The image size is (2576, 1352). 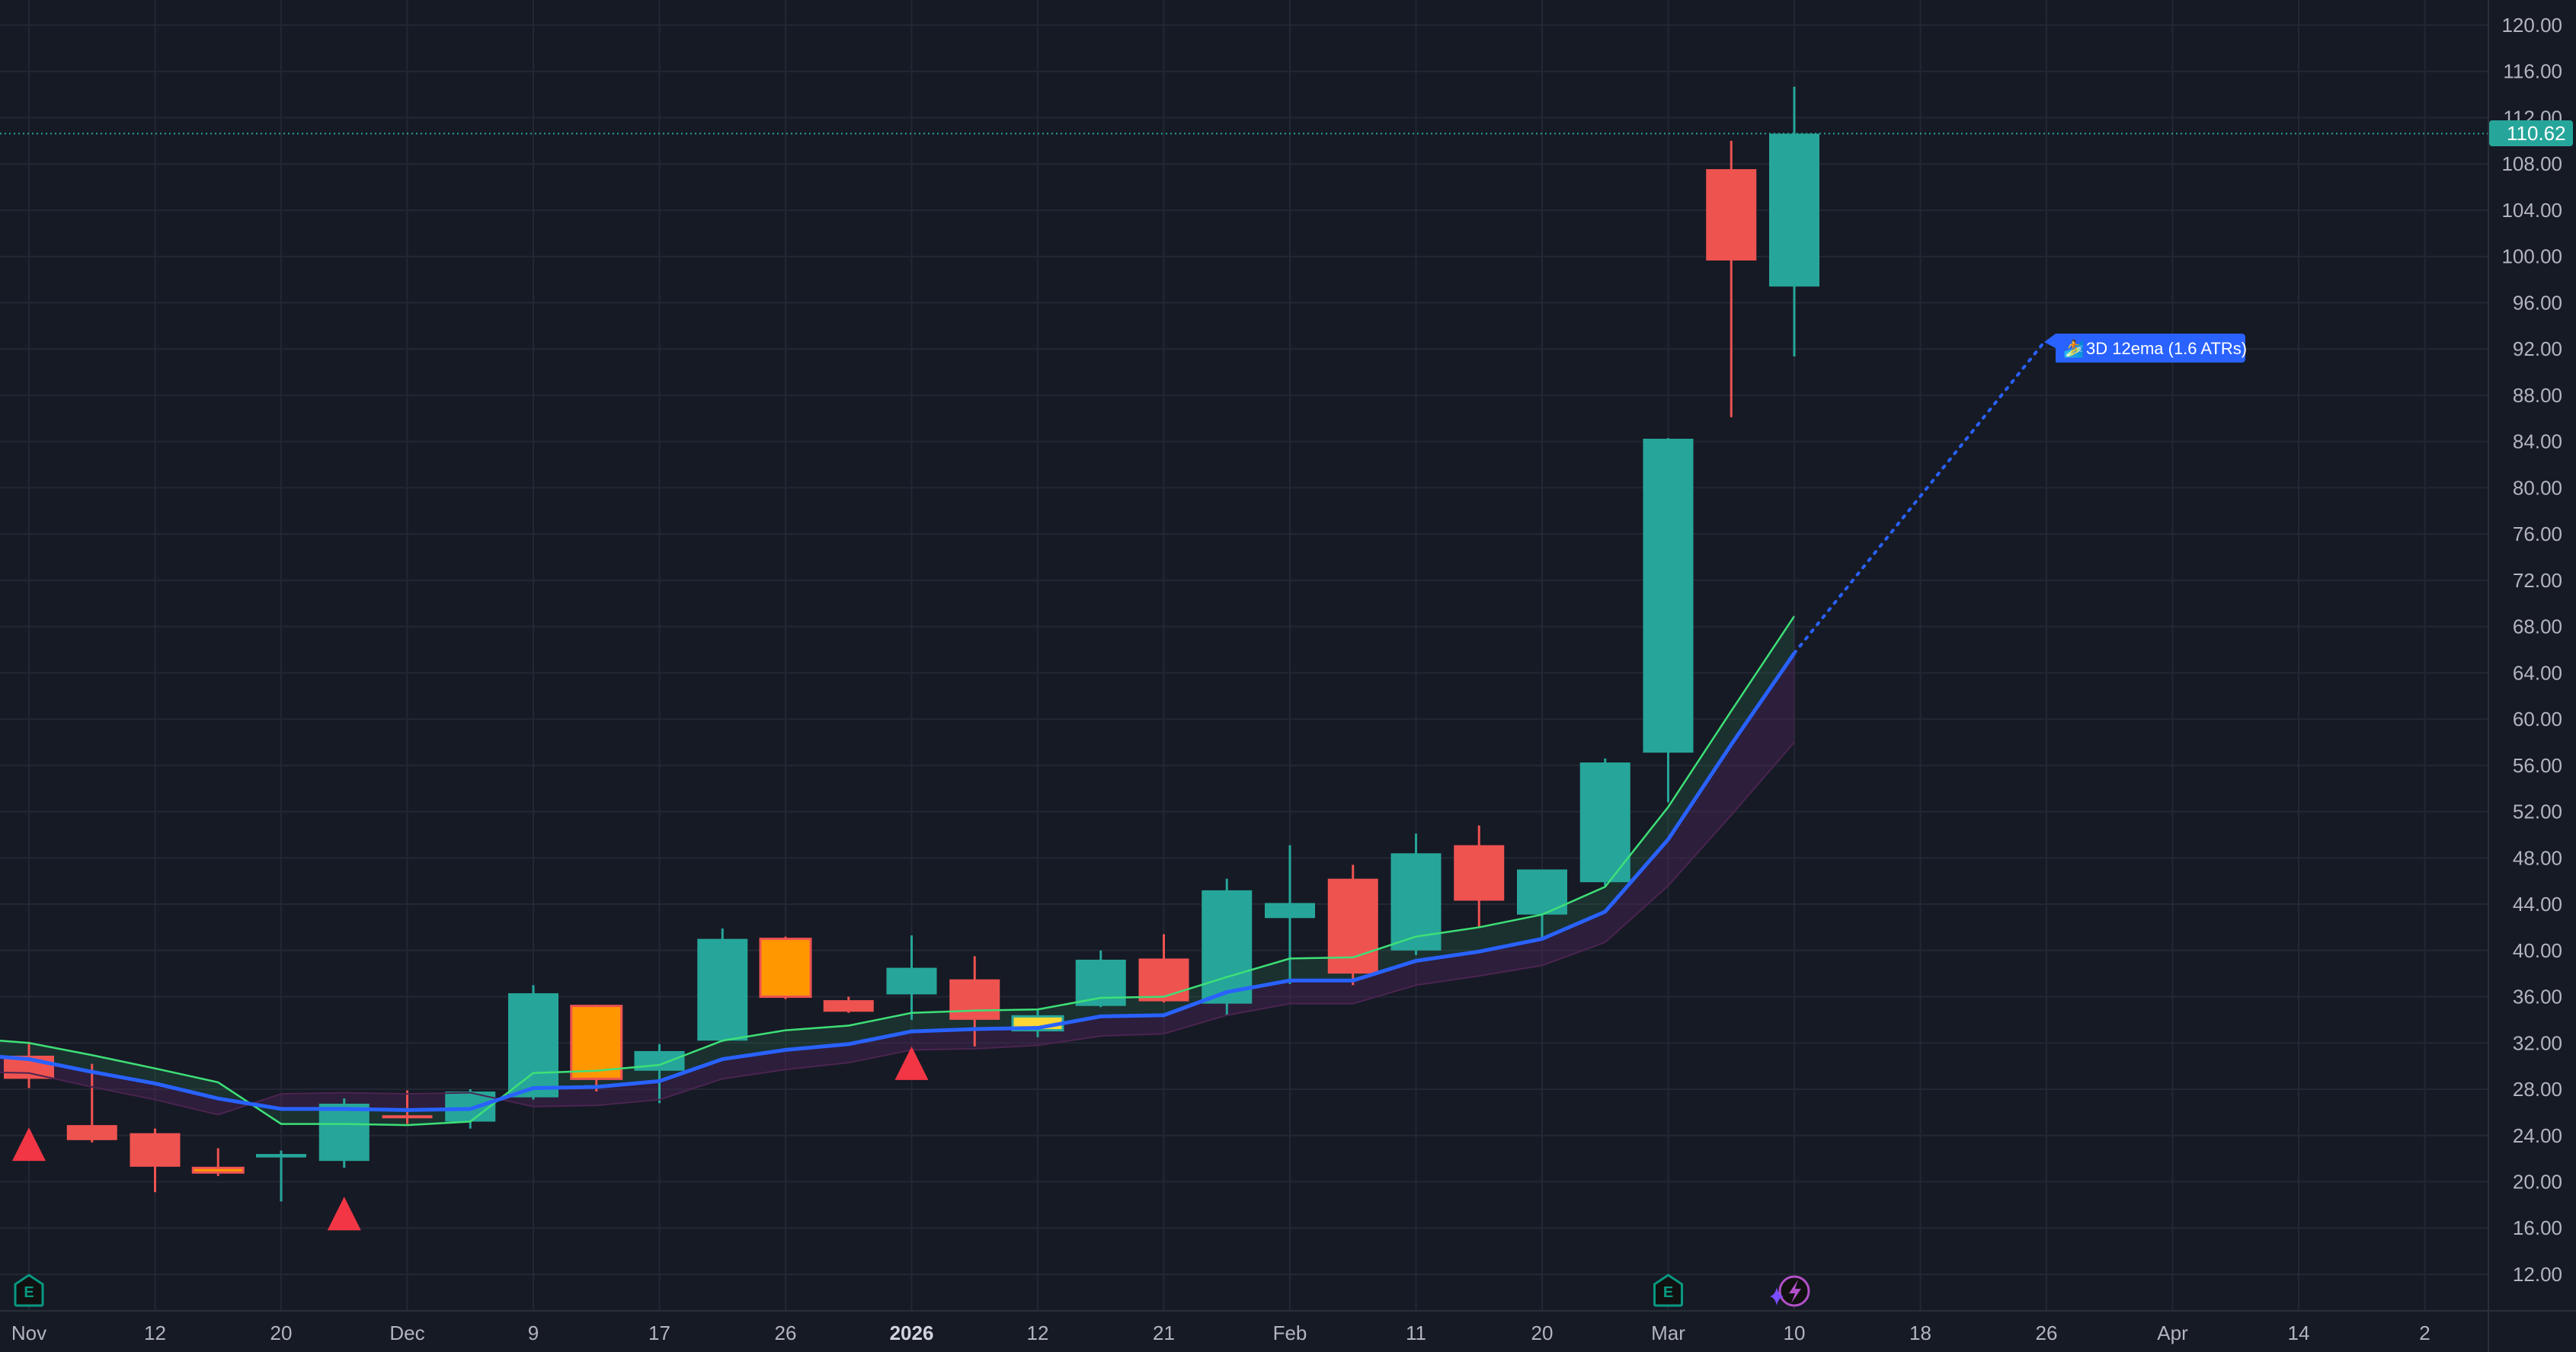 I want to click on sparkle-icon, so click(x=1777, y=1296).